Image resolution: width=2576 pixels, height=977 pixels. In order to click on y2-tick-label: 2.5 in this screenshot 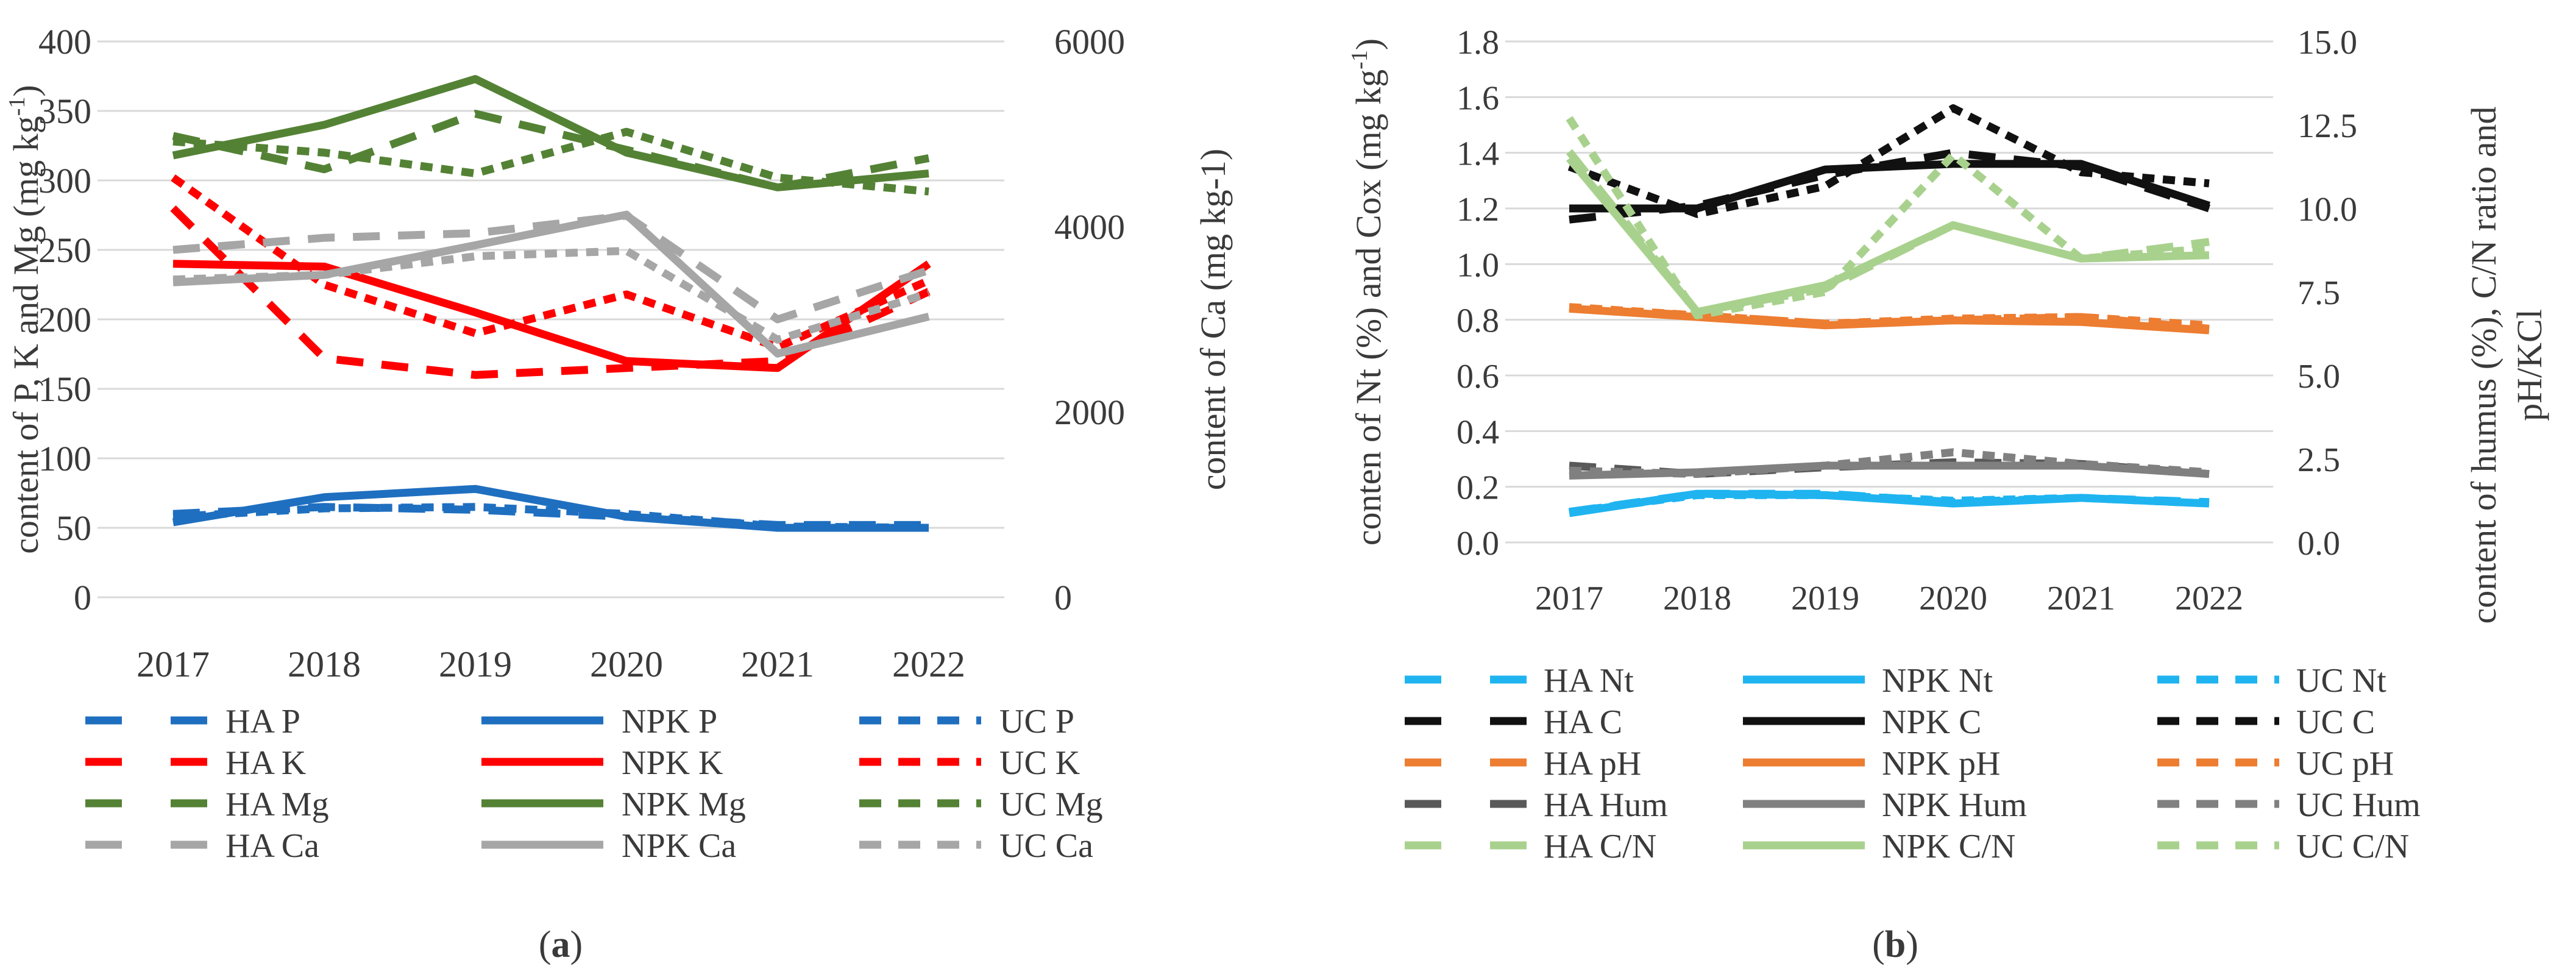, I will do `click(2318, 460)`.